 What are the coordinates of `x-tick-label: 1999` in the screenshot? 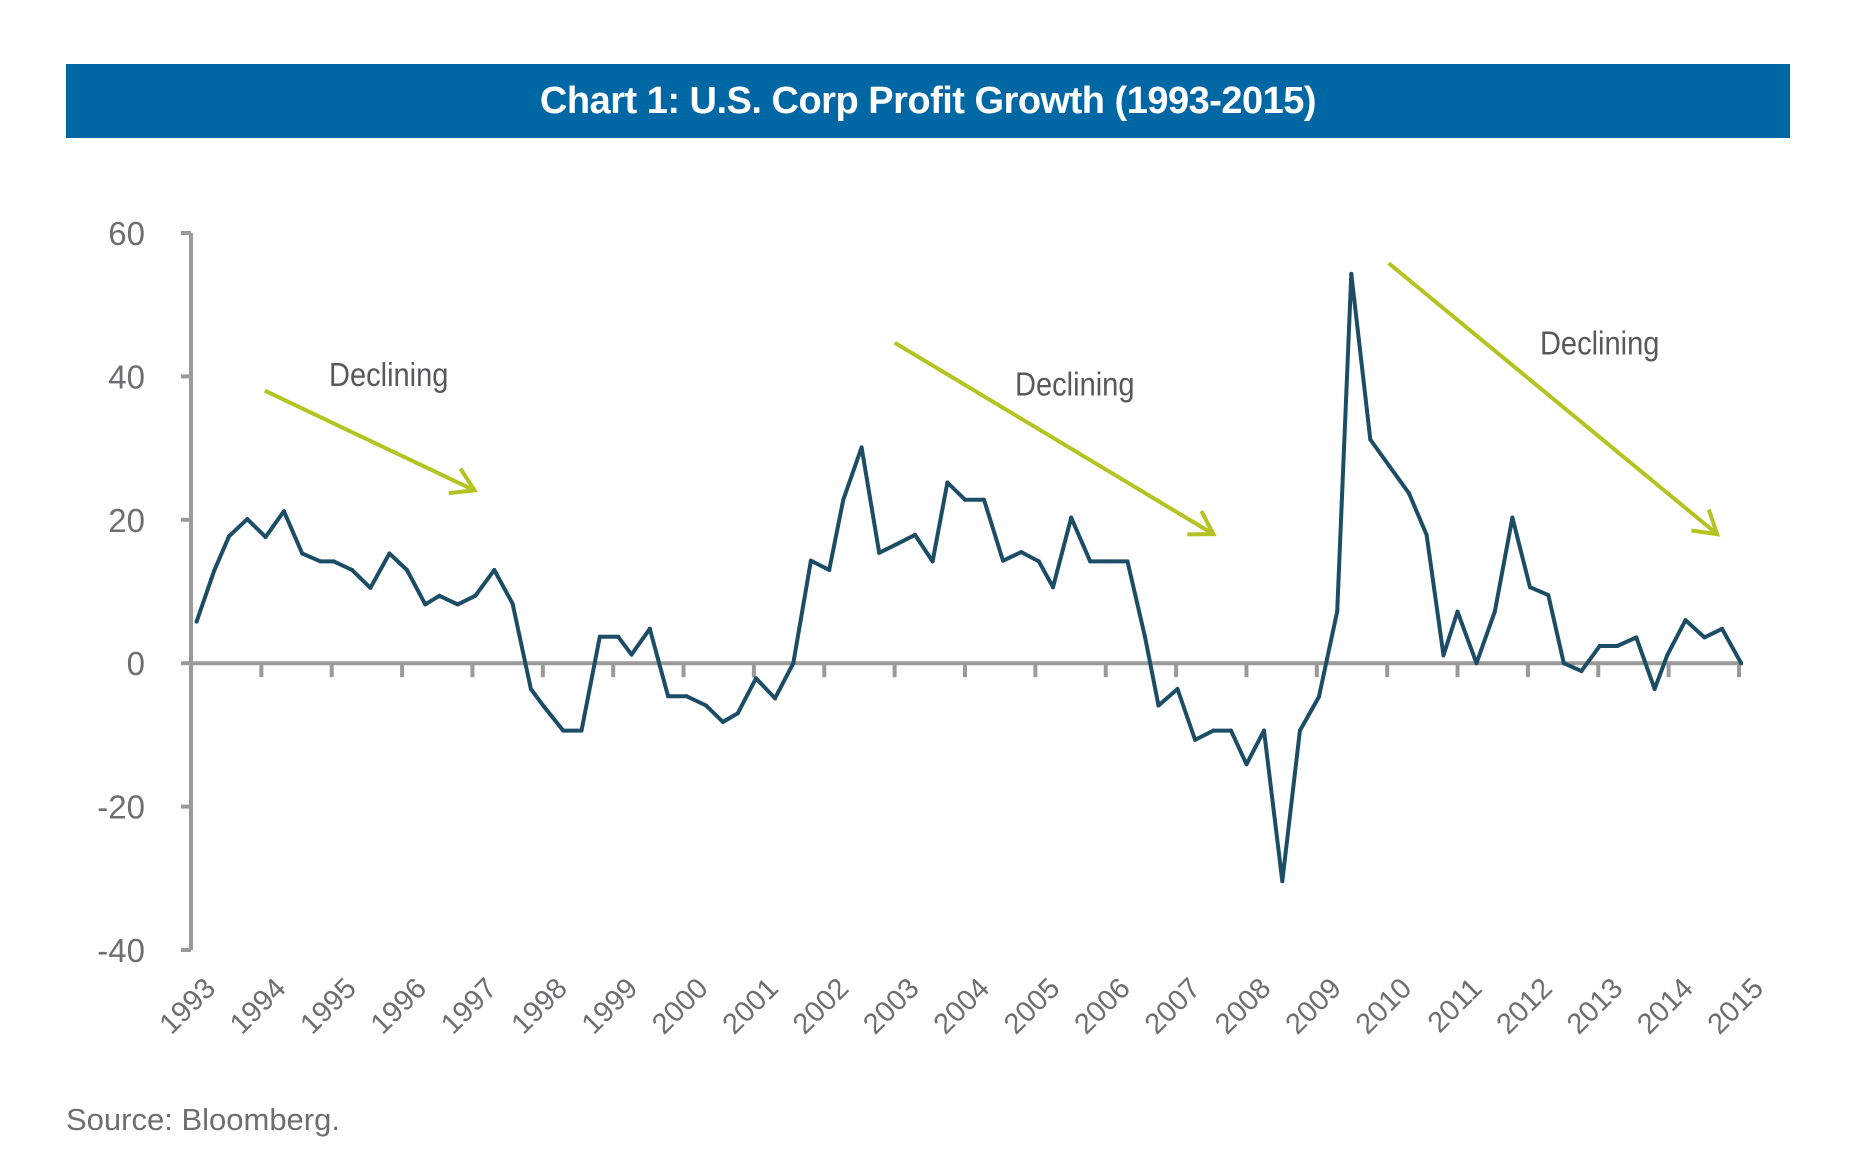 It's located at (610, 1006).